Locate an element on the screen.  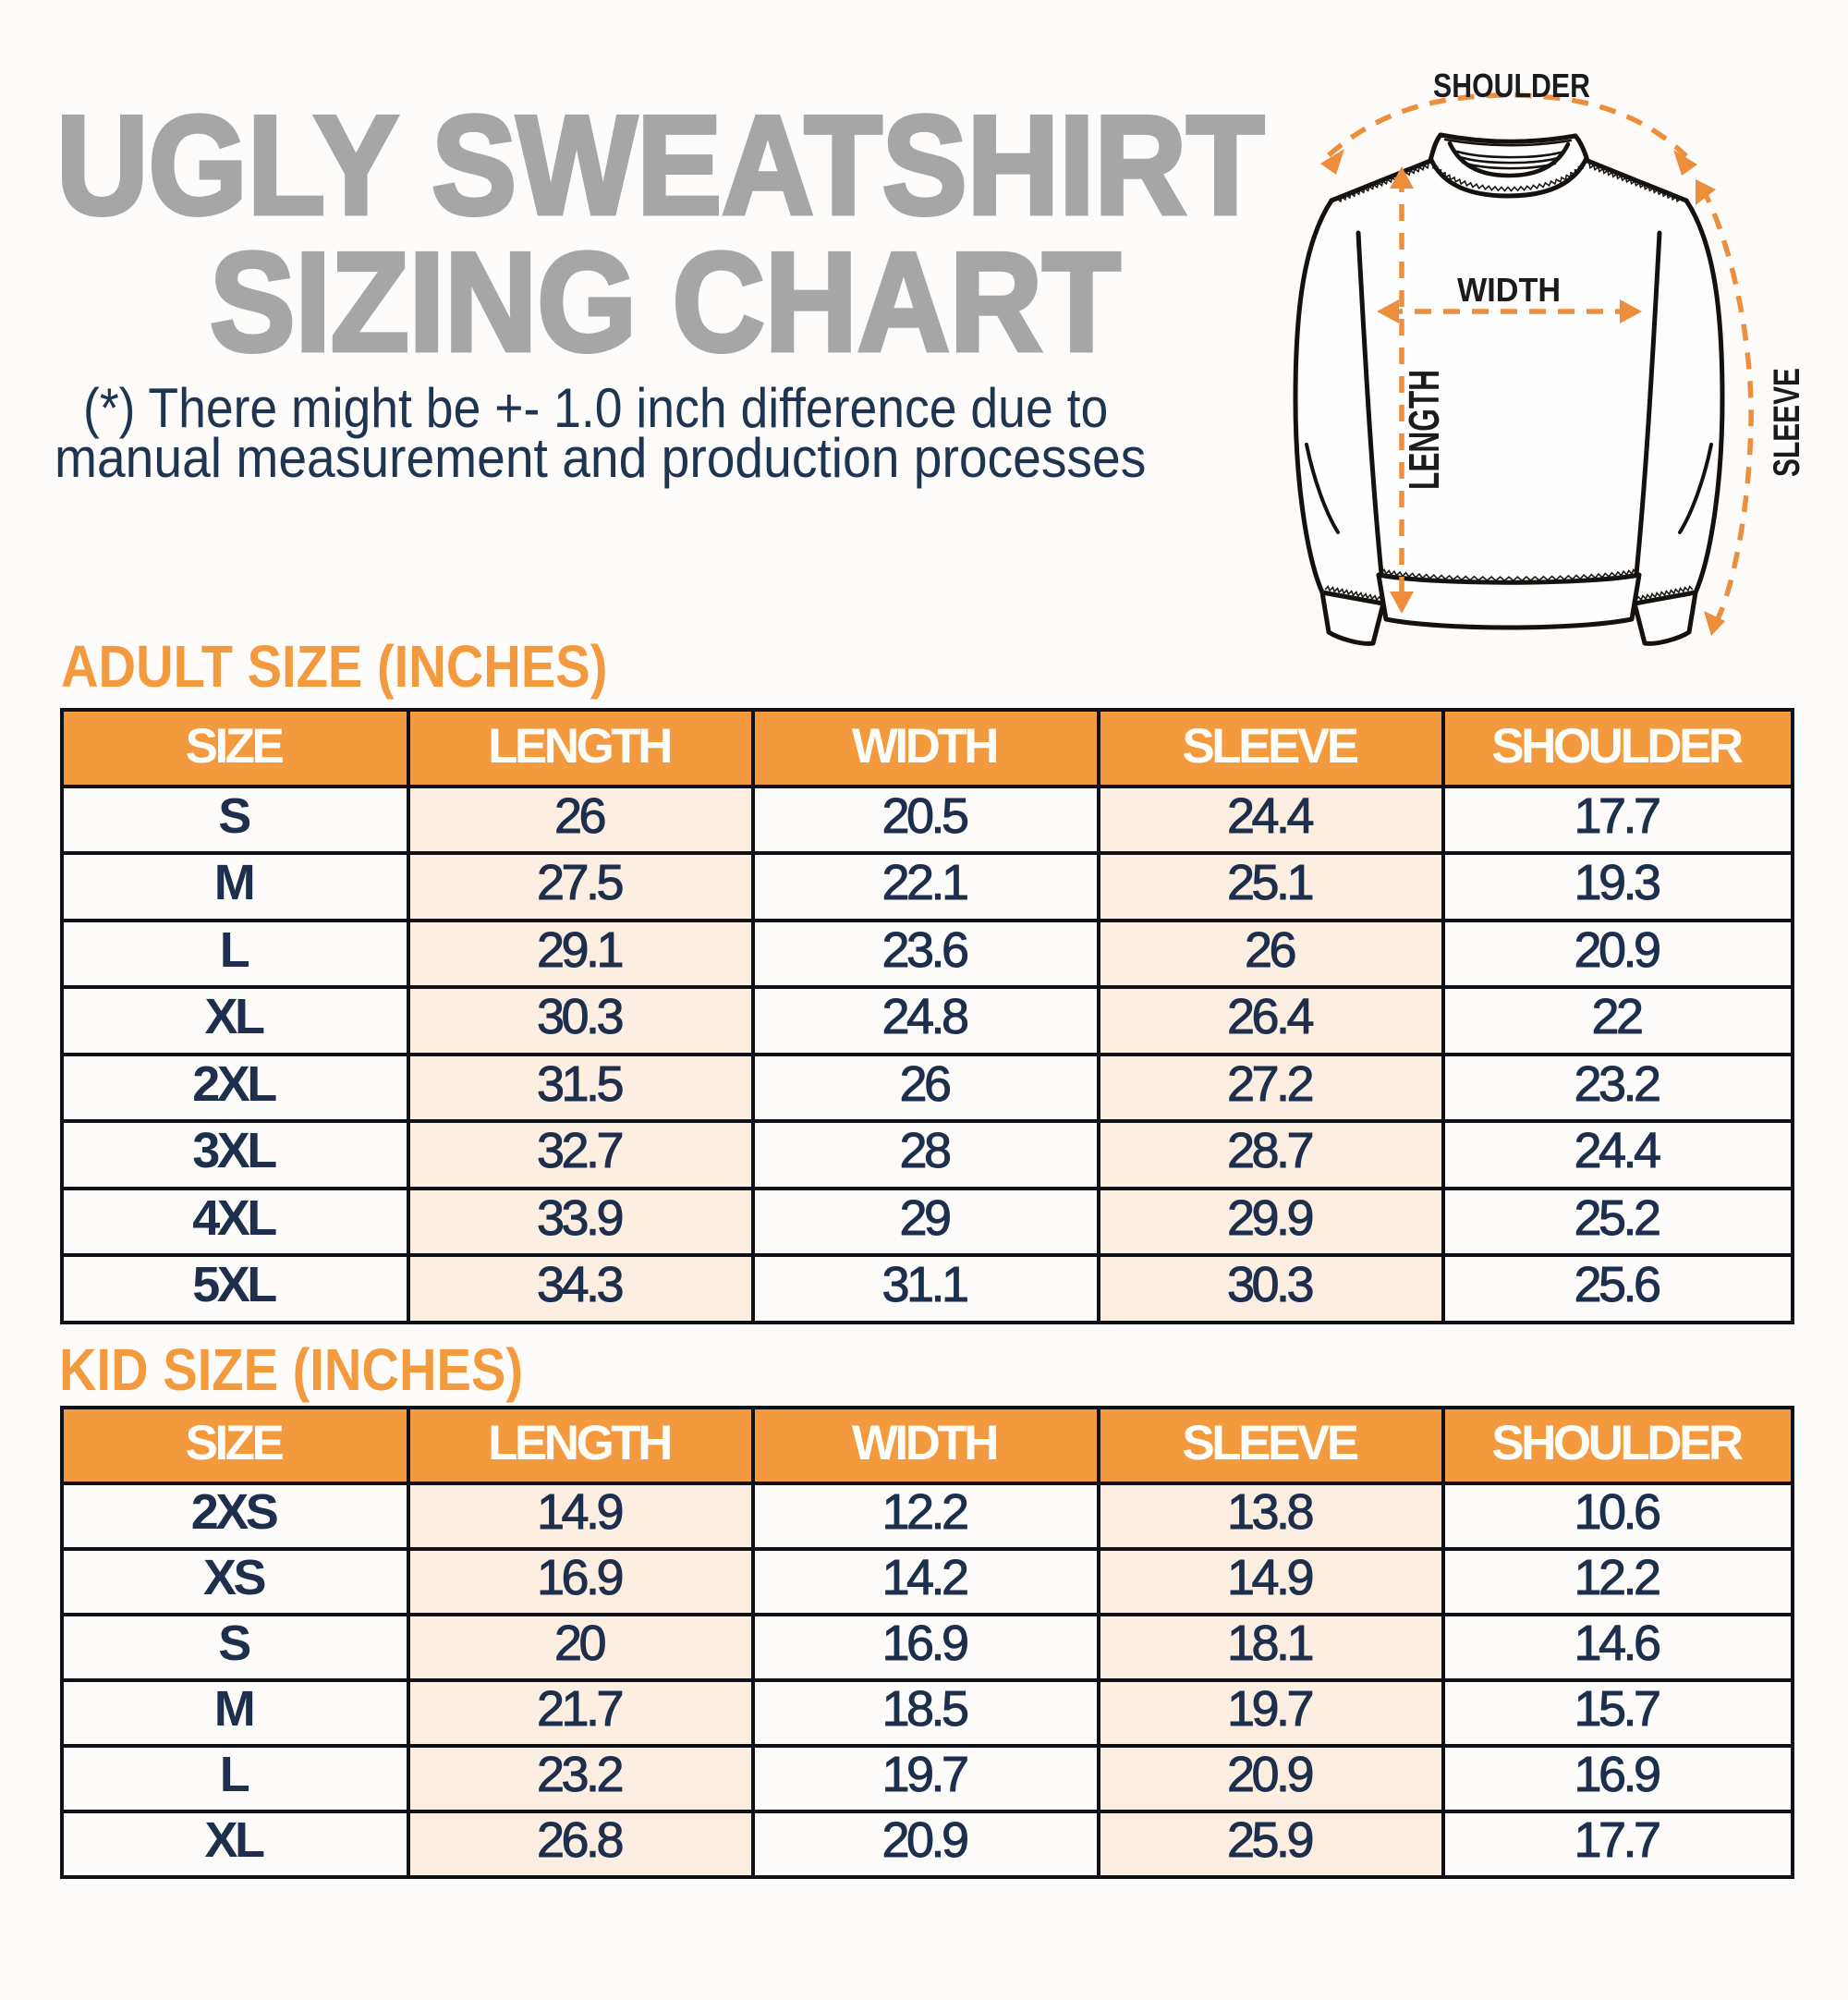
svg-text: SHOULDER is located at coordinates (1511, 86).